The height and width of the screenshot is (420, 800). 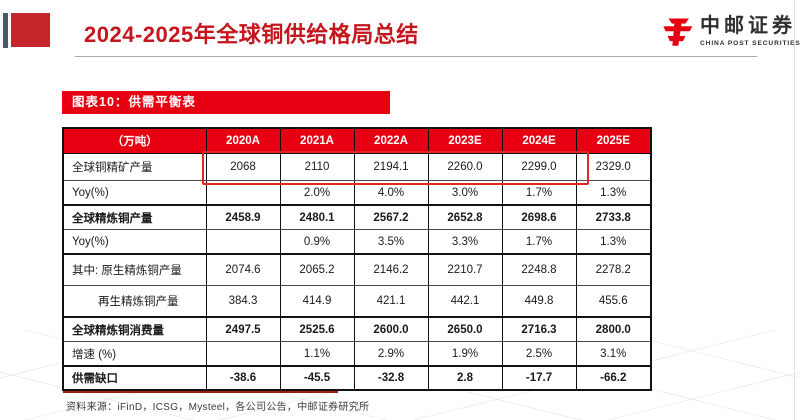 What do you see at coordinates (613, 217) in the screenshot?
I see `value-cell: 2733.8` at bounding box center [613, 217].